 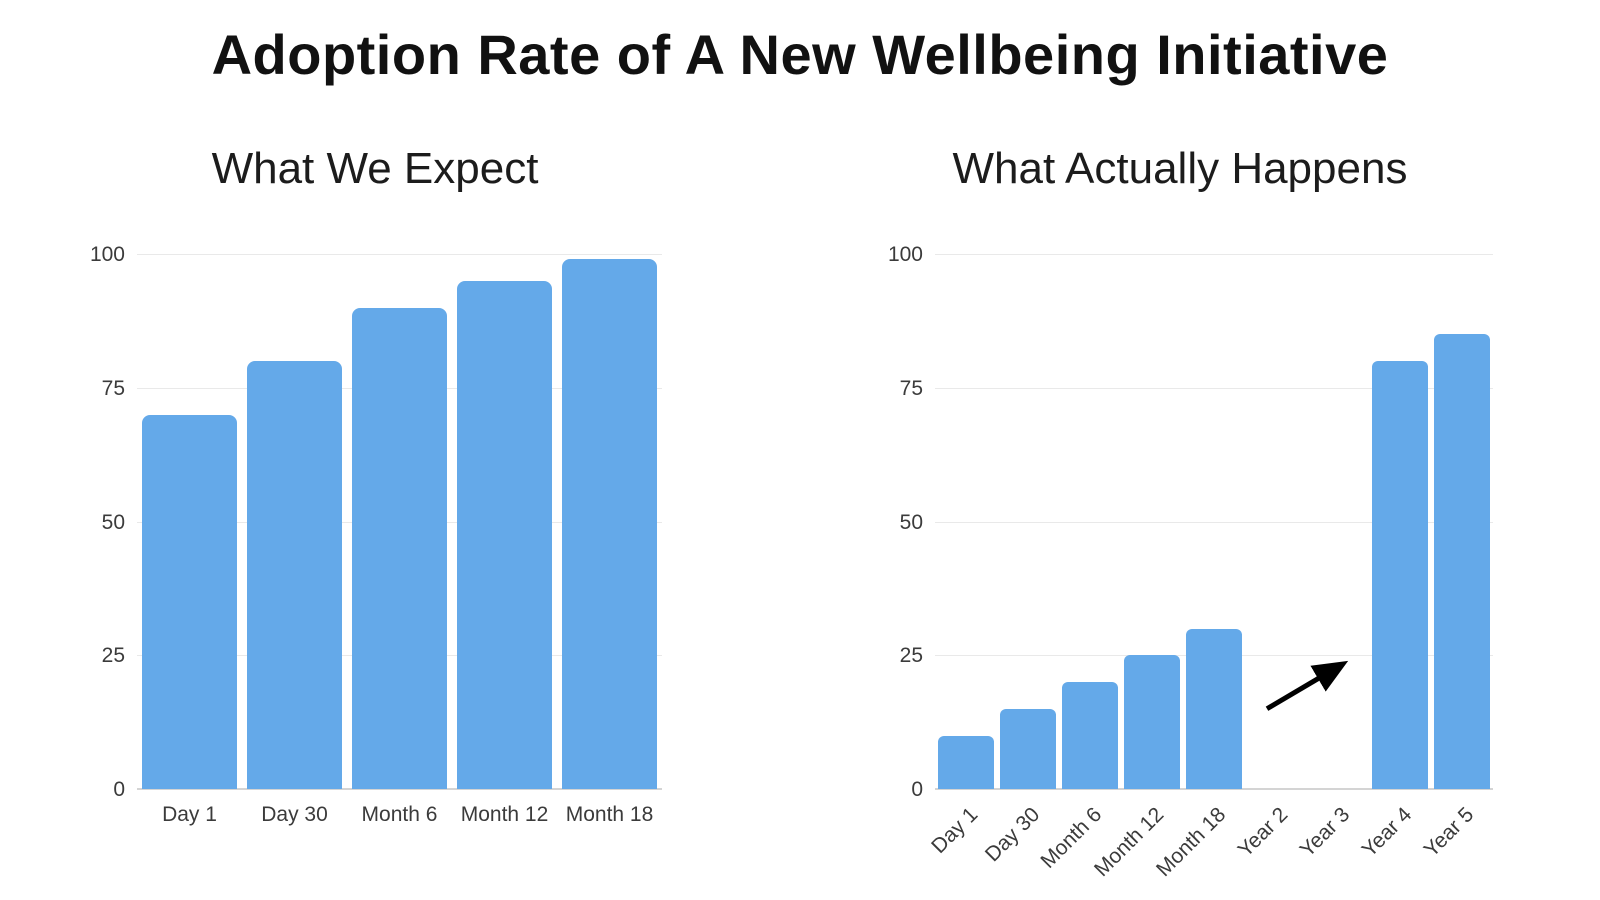 What do you see at coordinates (189, 814) in the screenshot?
I see `x-tick-label: Day 1` at bounding box center [189, 814].